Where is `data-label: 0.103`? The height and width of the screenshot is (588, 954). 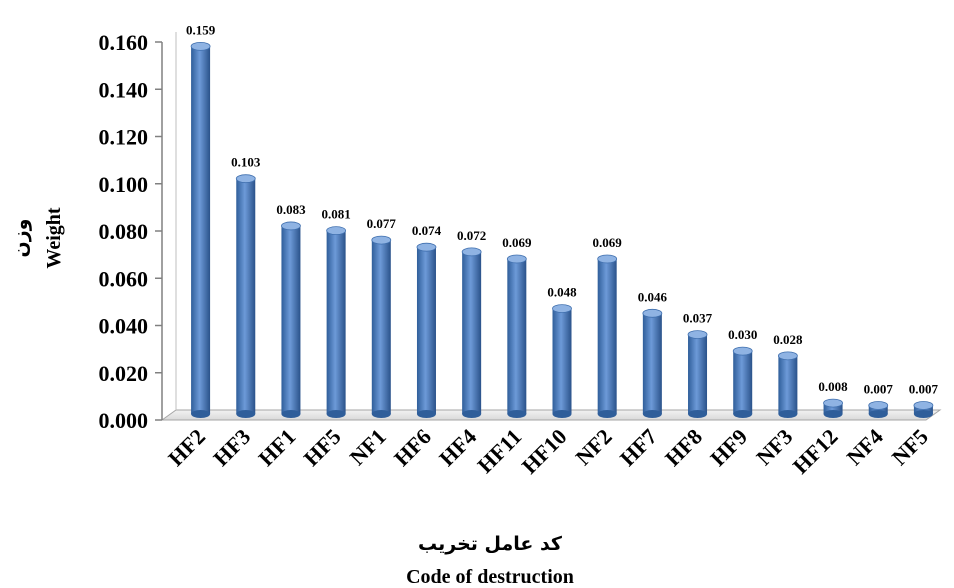 data-label: 0.103 is located at coordinates (246, 162).